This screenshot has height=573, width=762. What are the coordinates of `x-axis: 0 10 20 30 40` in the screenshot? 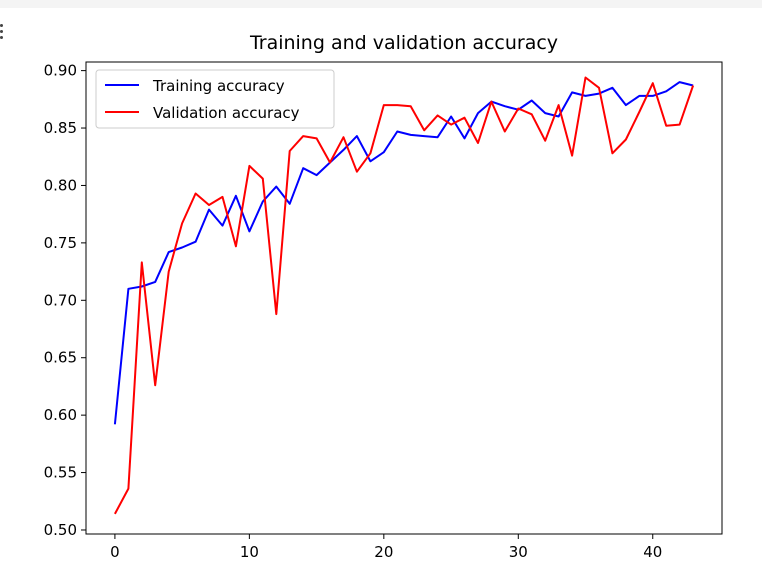 It's located at (386, 547).